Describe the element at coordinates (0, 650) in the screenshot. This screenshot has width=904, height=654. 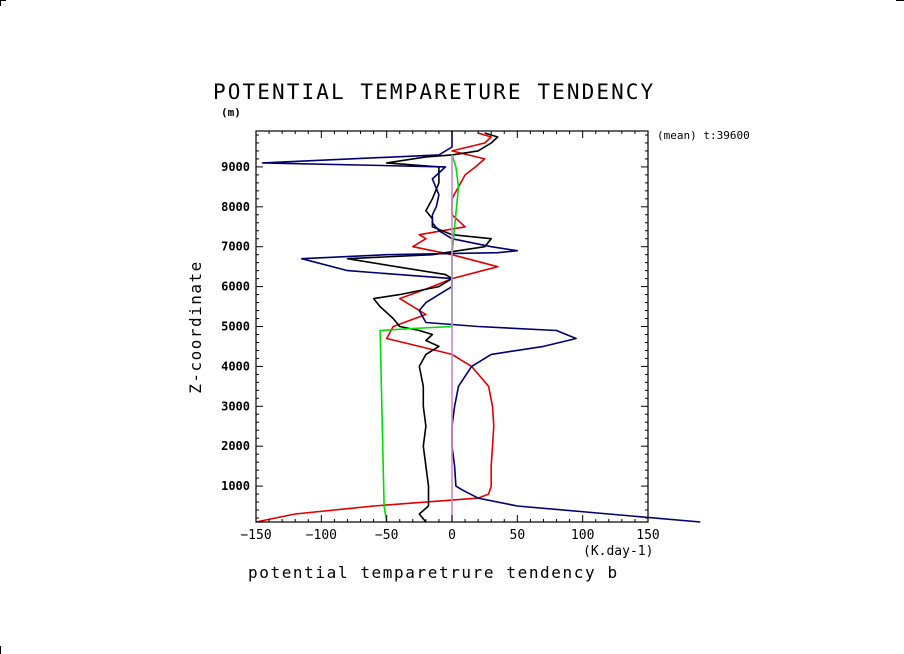
I see `corner-mark-bottom-left` at that location.